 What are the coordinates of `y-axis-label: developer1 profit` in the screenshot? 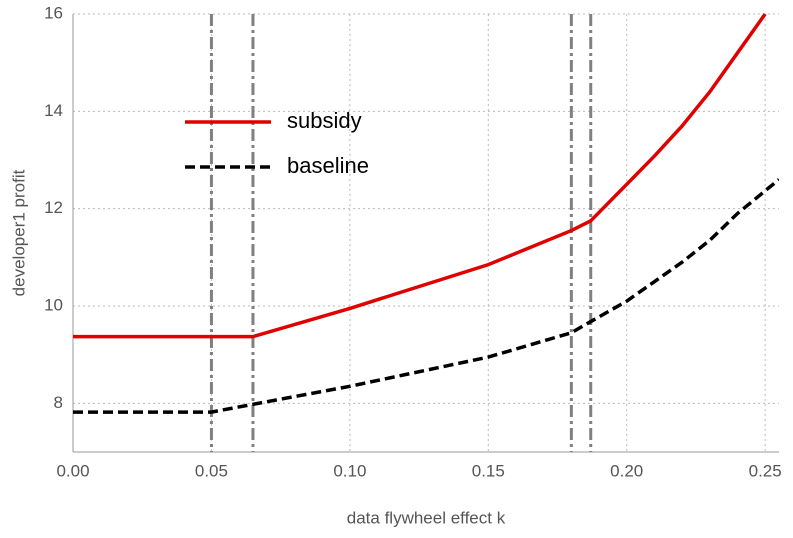 It's located at (18, 232).